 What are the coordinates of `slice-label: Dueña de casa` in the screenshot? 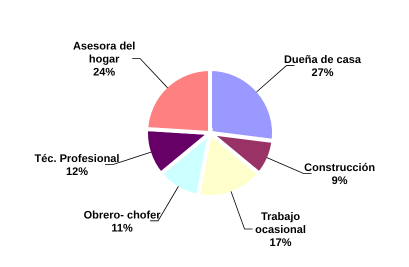 It's located at (323, 60).